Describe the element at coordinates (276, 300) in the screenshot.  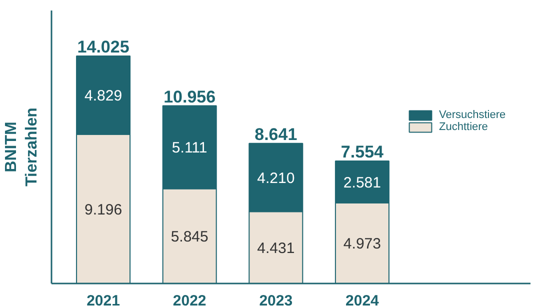
I see `x-tick-label: 2023` at that location.